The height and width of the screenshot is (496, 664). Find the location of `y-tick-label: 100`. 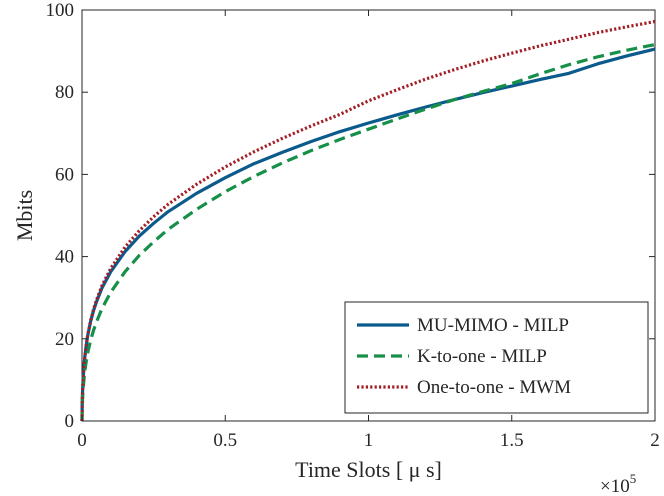

y-tick-label: 100 is located at coordinates (60, 10).